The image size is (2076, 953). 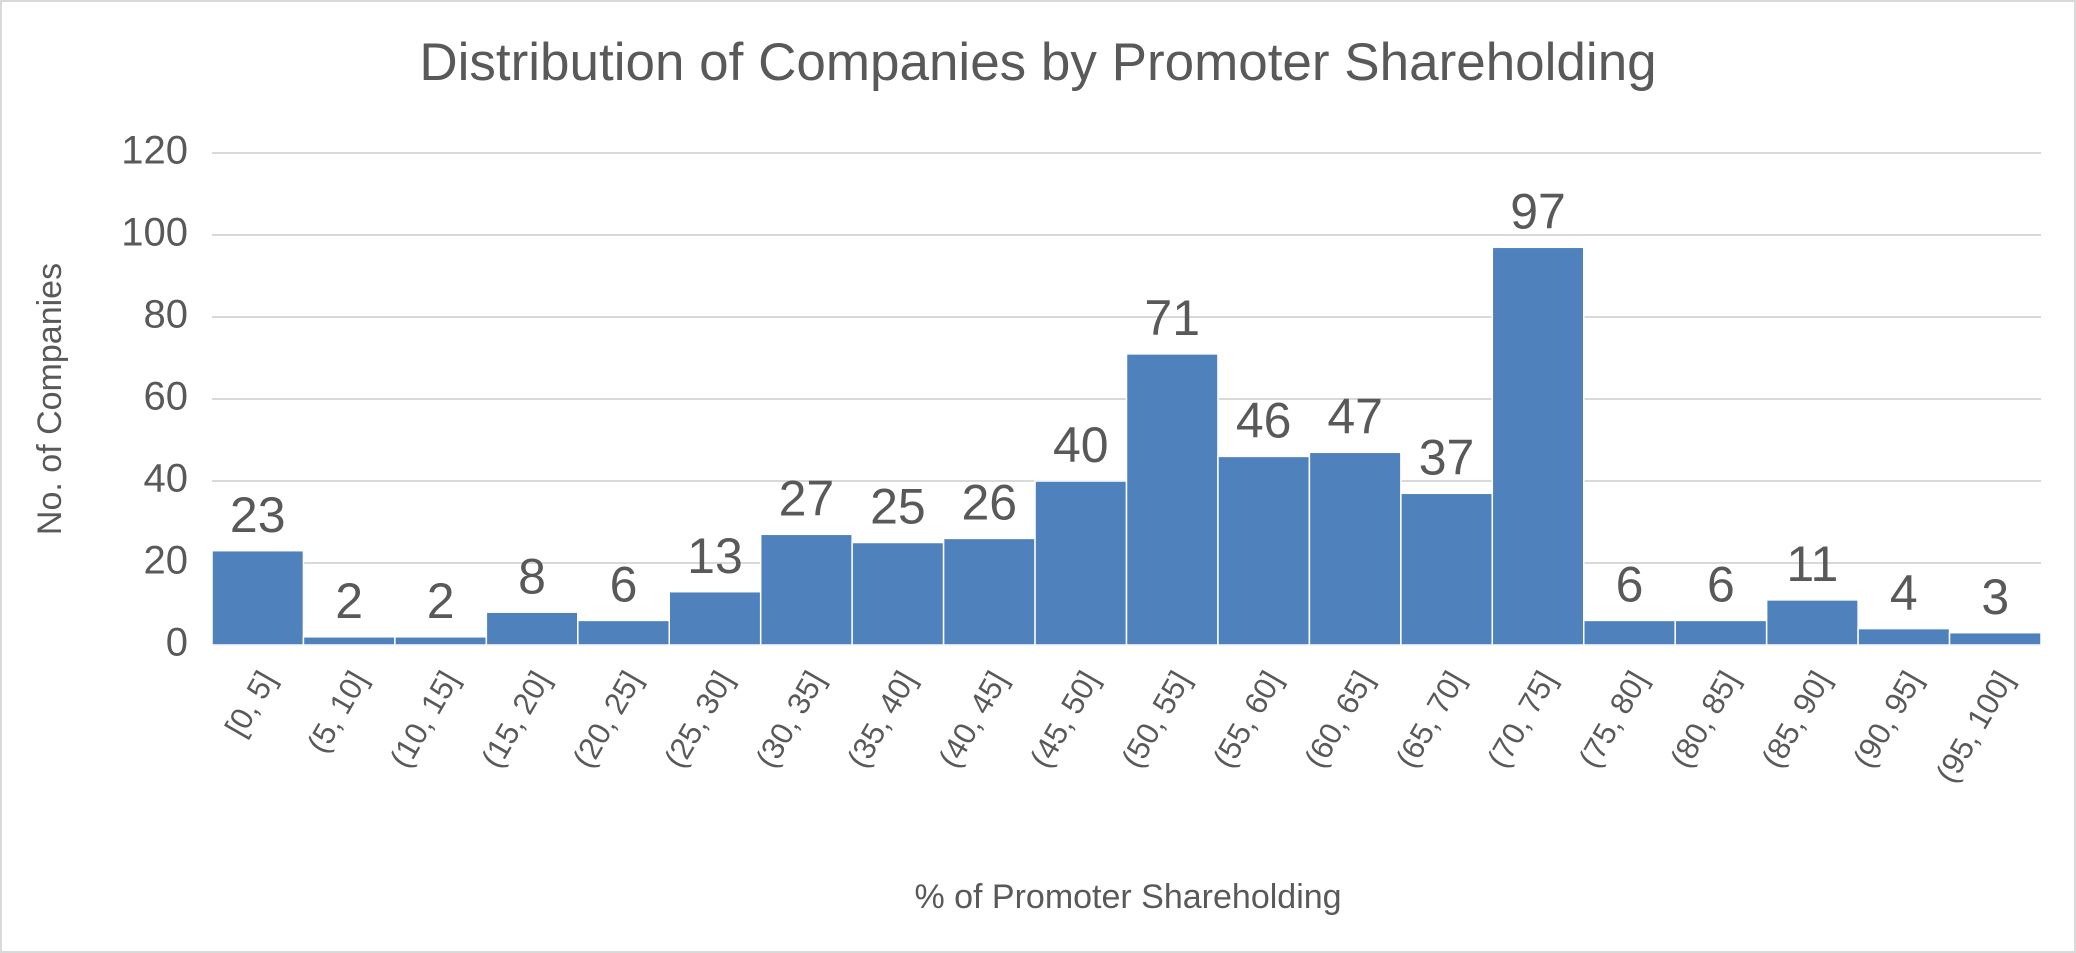 I want to click on data-label: 71, so click(x=1172, y=318).